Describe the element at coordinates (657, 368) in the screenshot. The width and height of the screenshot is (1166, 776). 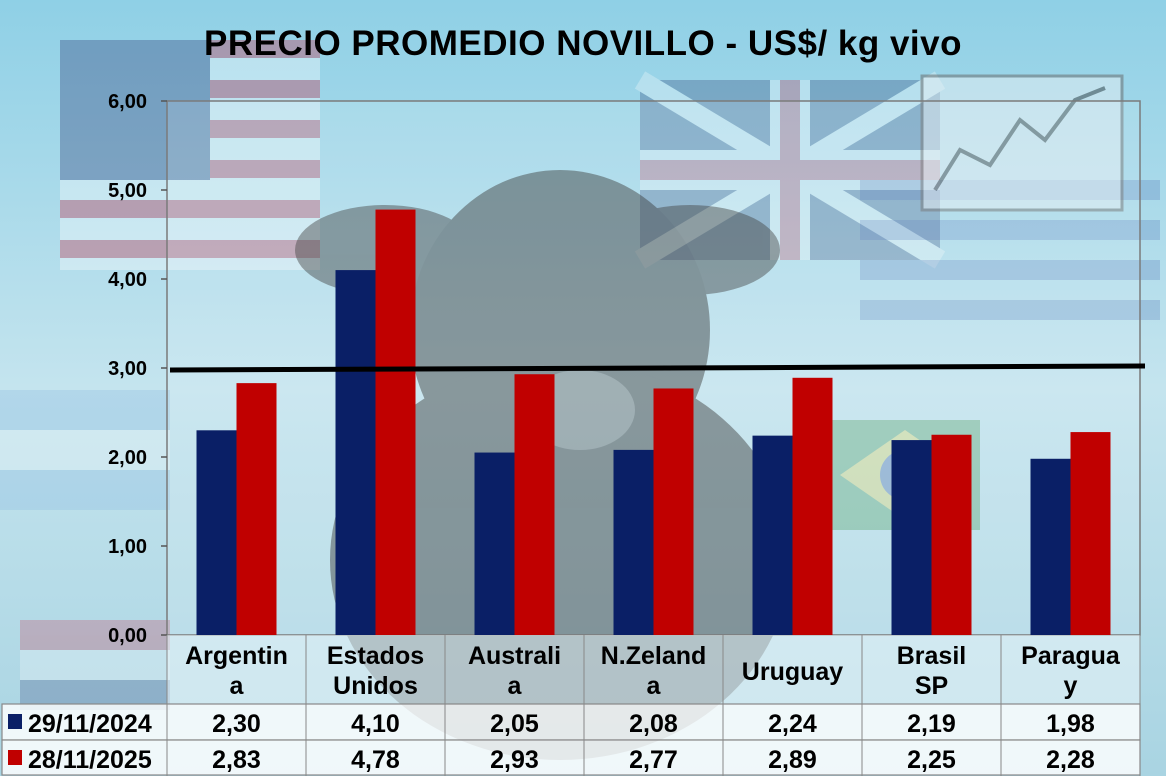
I see `reference-line` at that location.